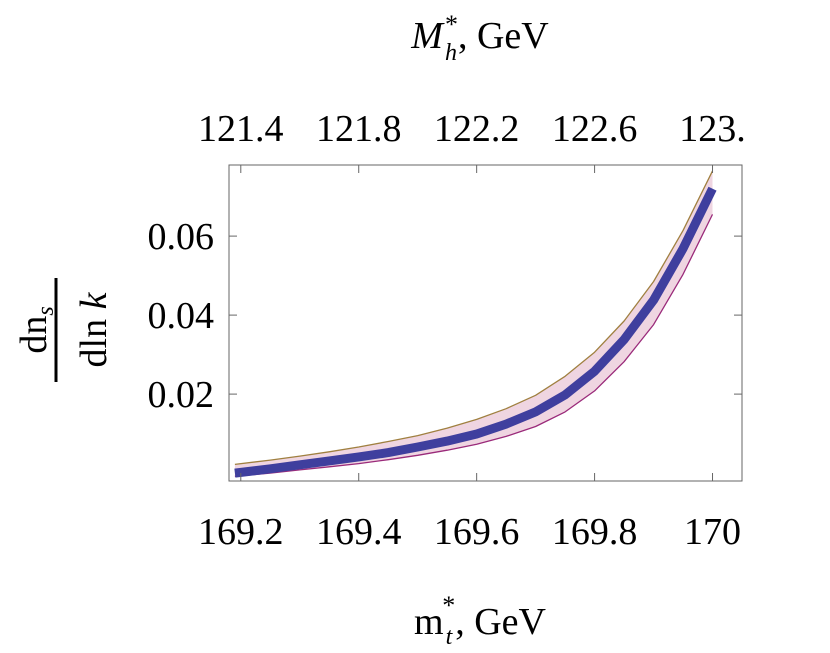 Image resolution: width=830 pixels, height=653 pixels. I want to click on top-axis-title-main: M, so click(427, 36).